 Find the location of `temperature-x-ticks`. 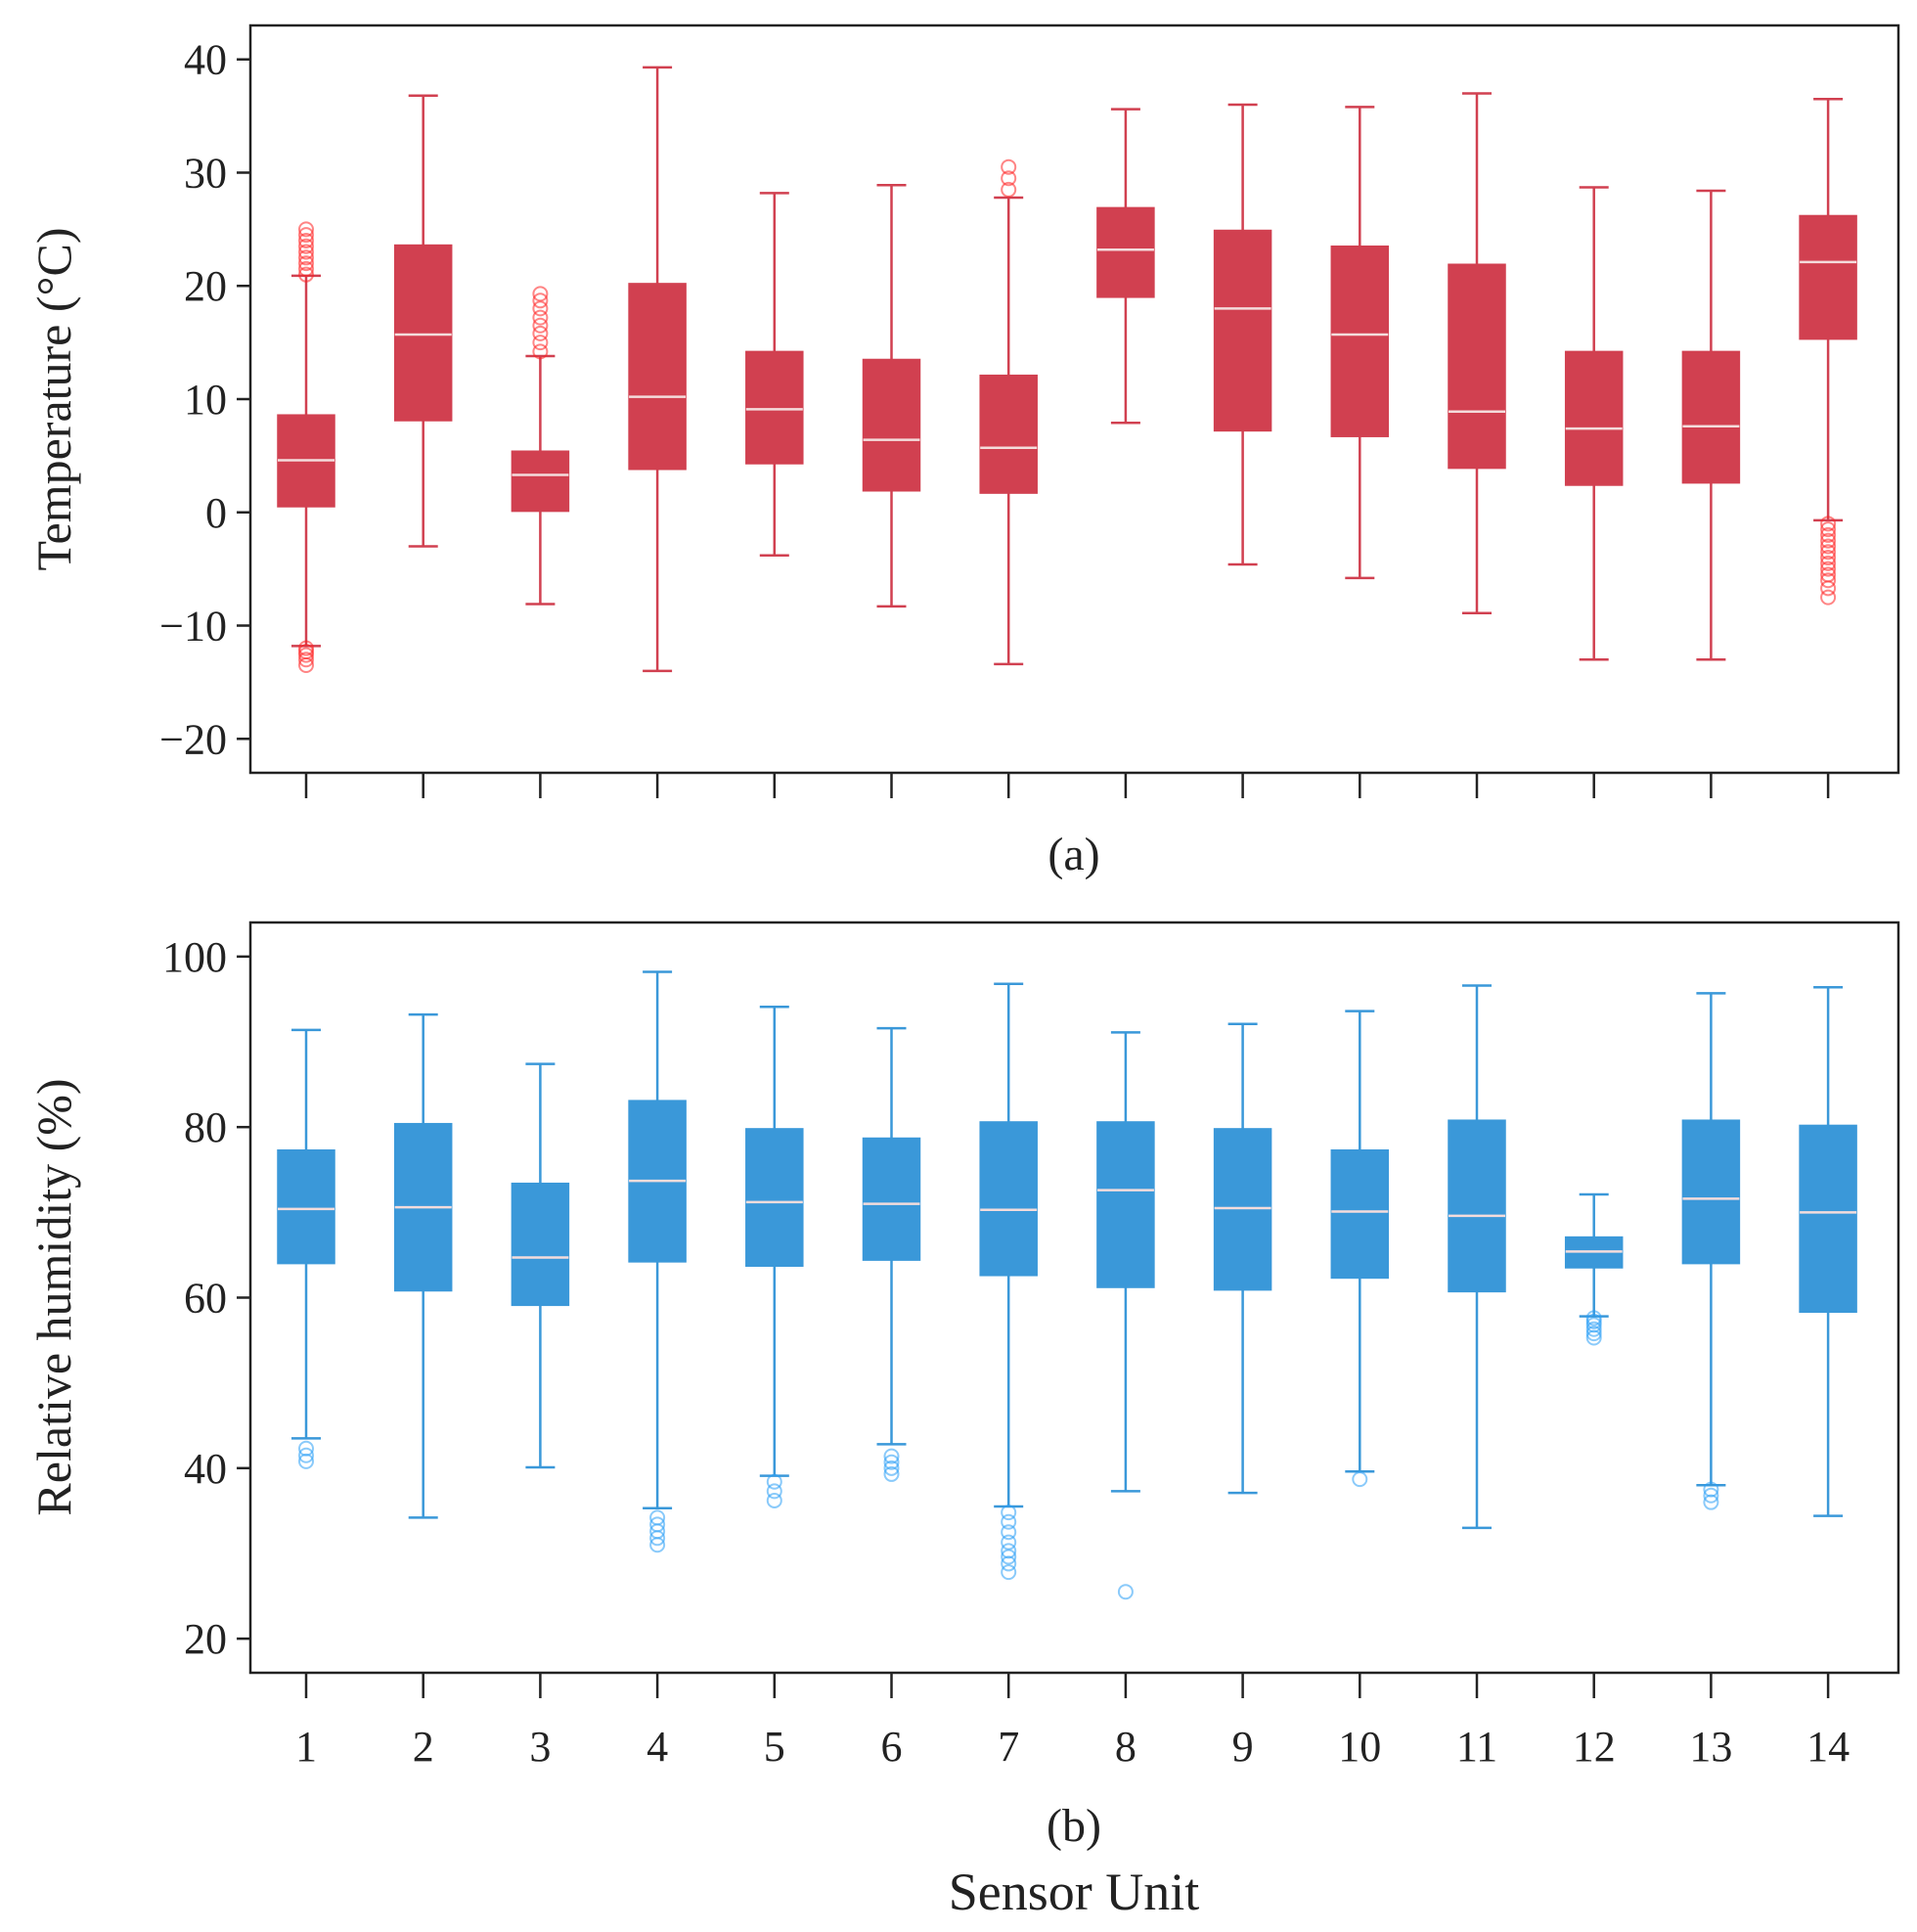

temperature-x-ticks is located at coordinates (1067, 785).